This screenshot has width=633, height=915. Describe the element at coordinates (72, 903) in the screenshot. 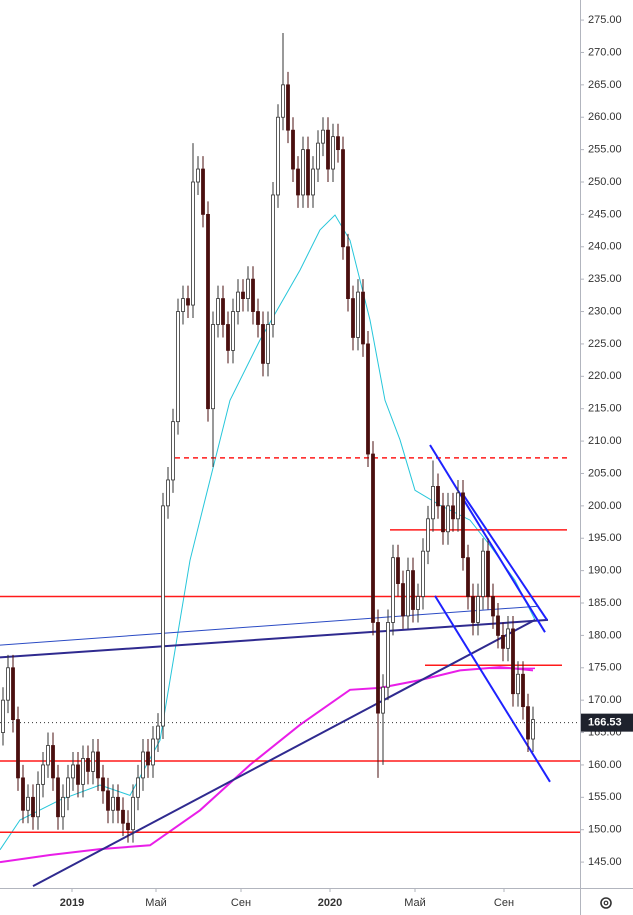

I see `x-tick-label: 2019` at that location.